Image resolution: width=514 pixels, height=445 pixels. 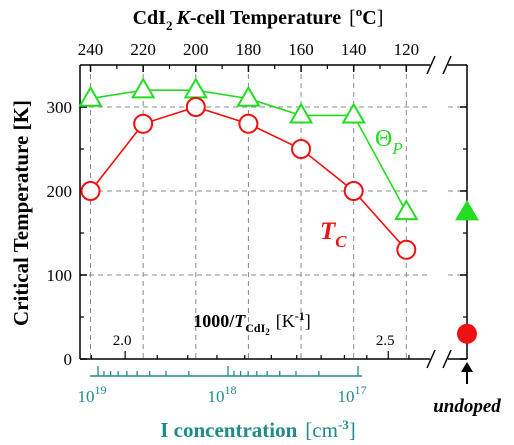 I want to click on undoped-markers, so click(x=467, y=272).